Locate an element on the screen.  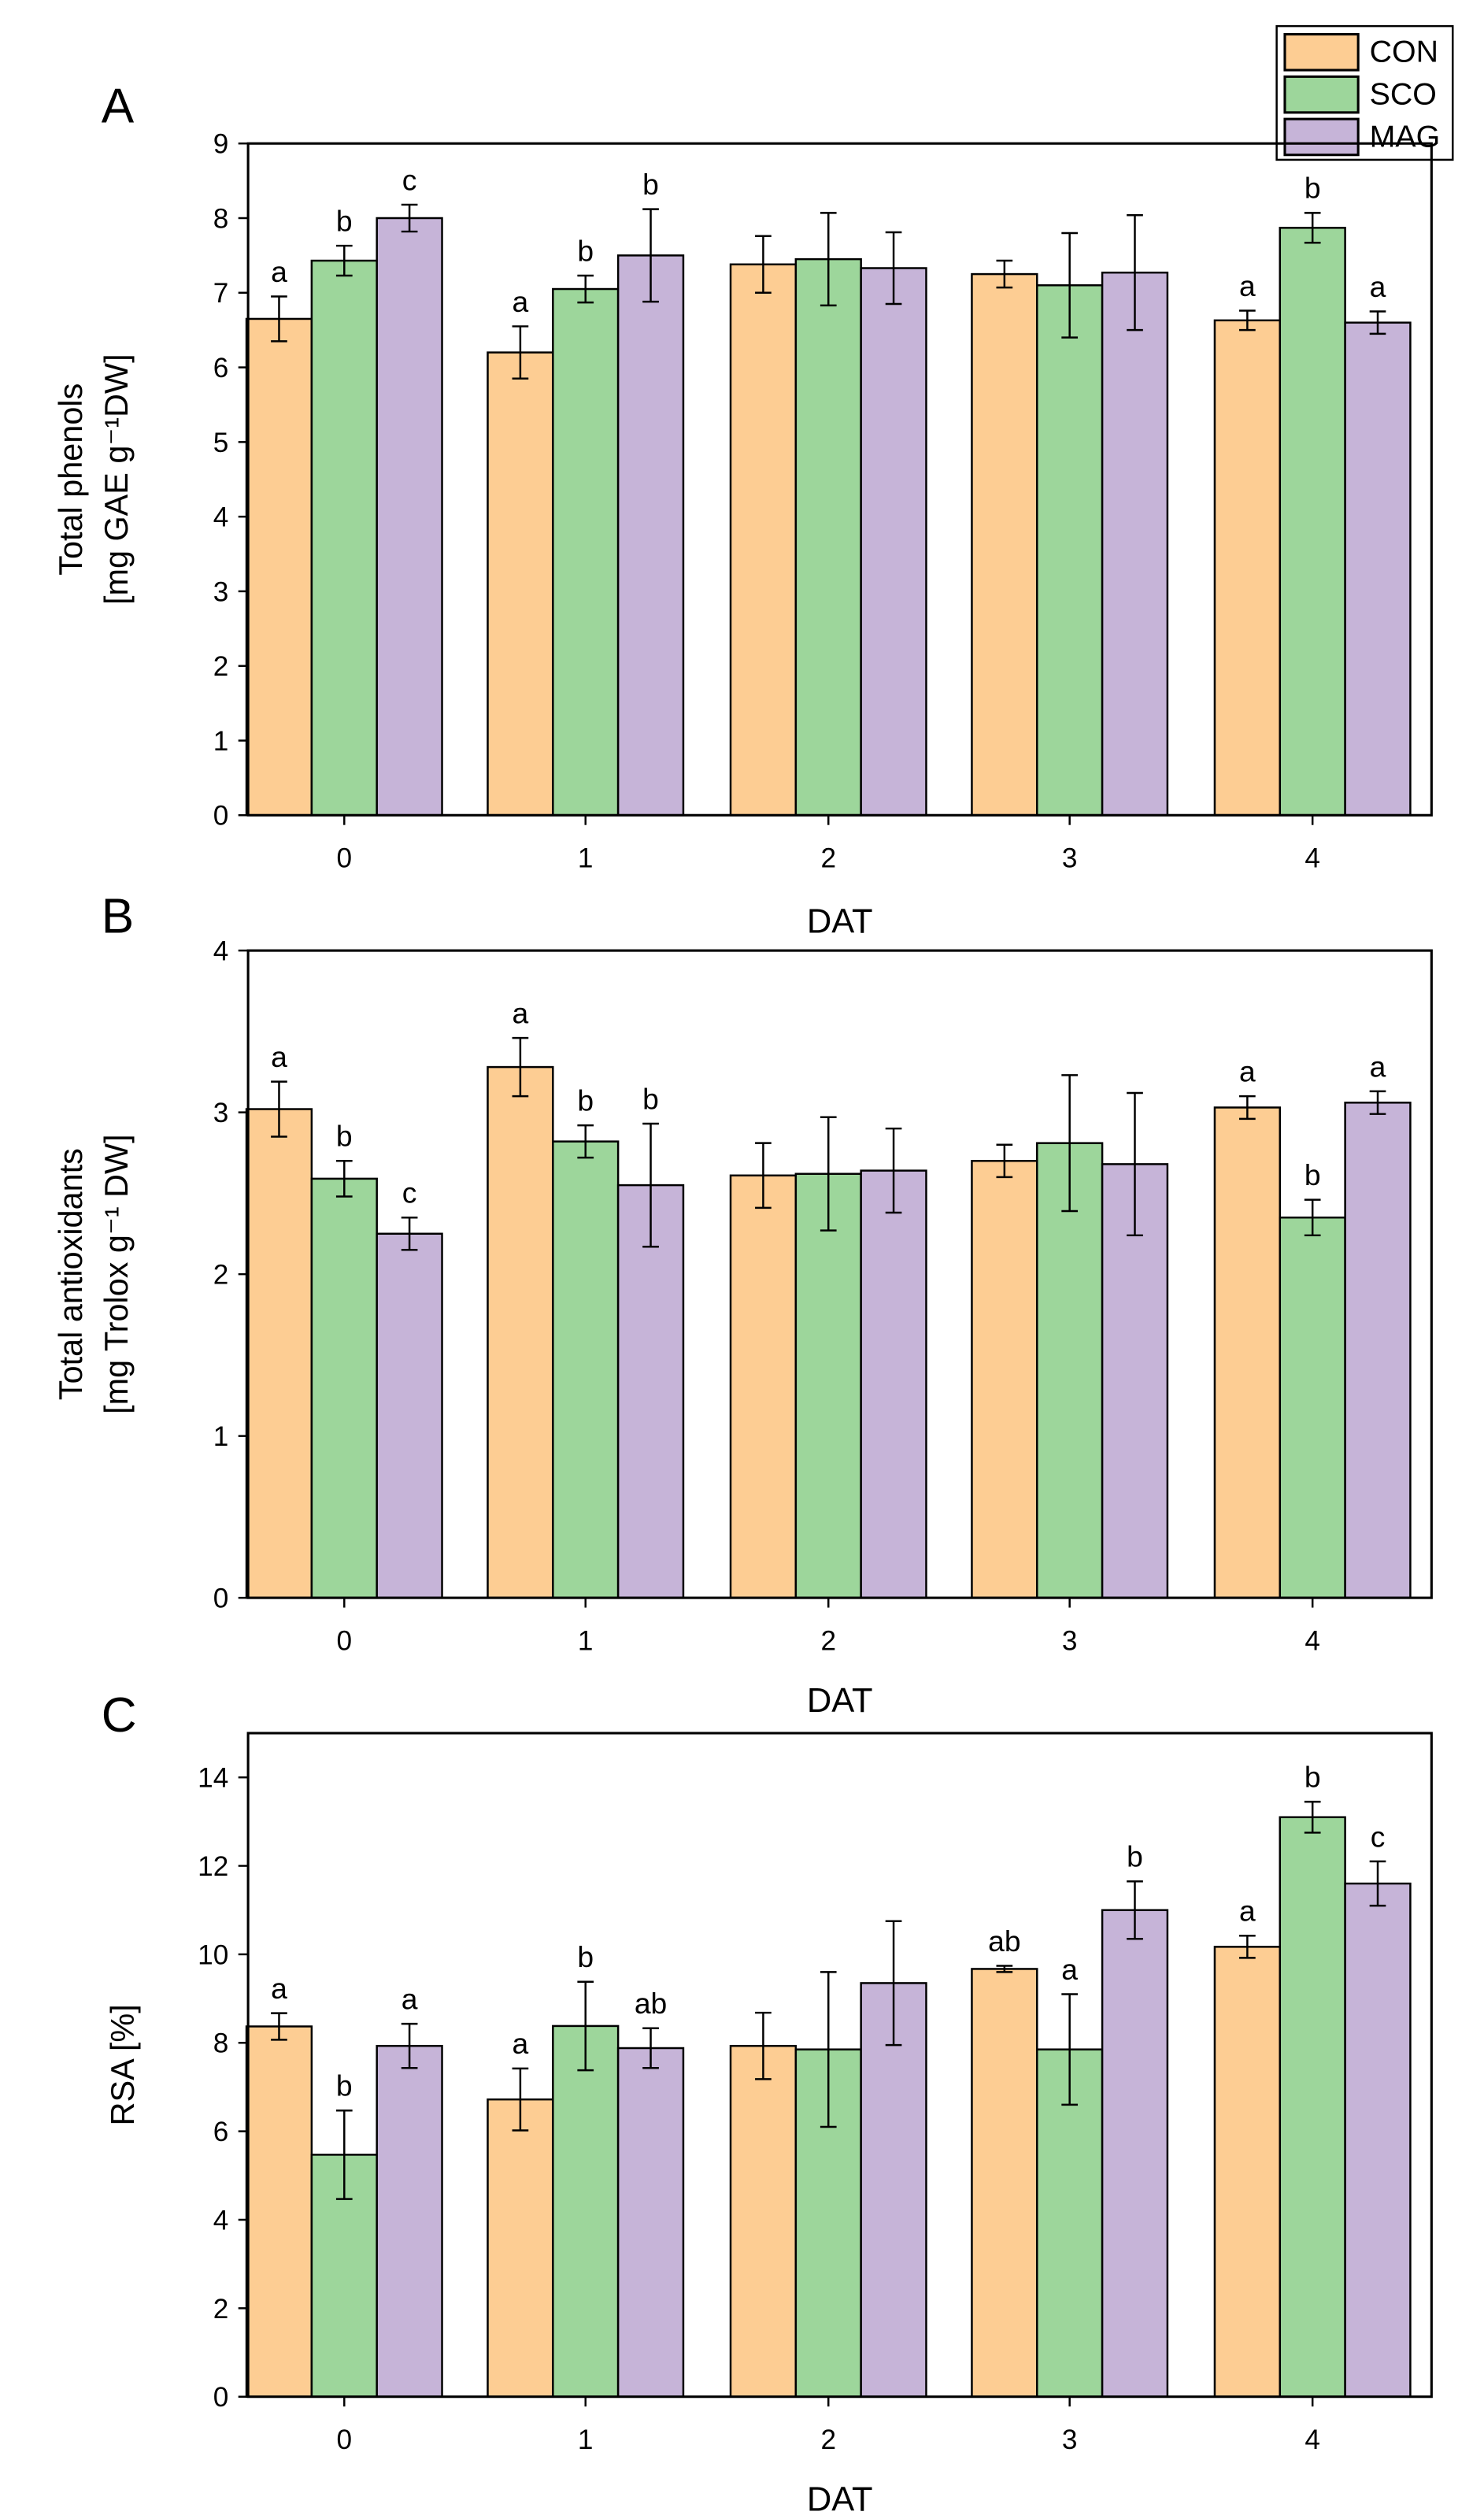
significance-letter: ab is located at coordinates (651, 2004).